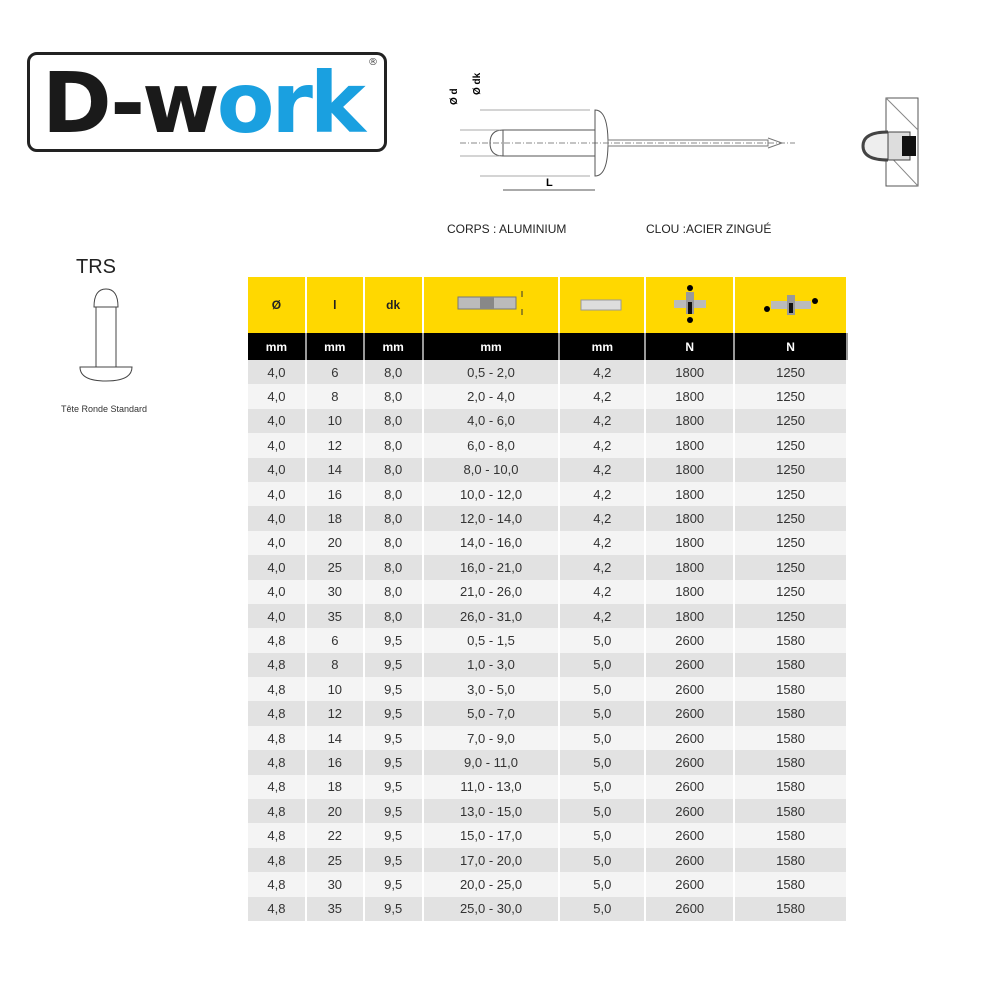  Describe the element at coordinates (96, 267) in the screenshot. I see `product-code: TRS` at that location.